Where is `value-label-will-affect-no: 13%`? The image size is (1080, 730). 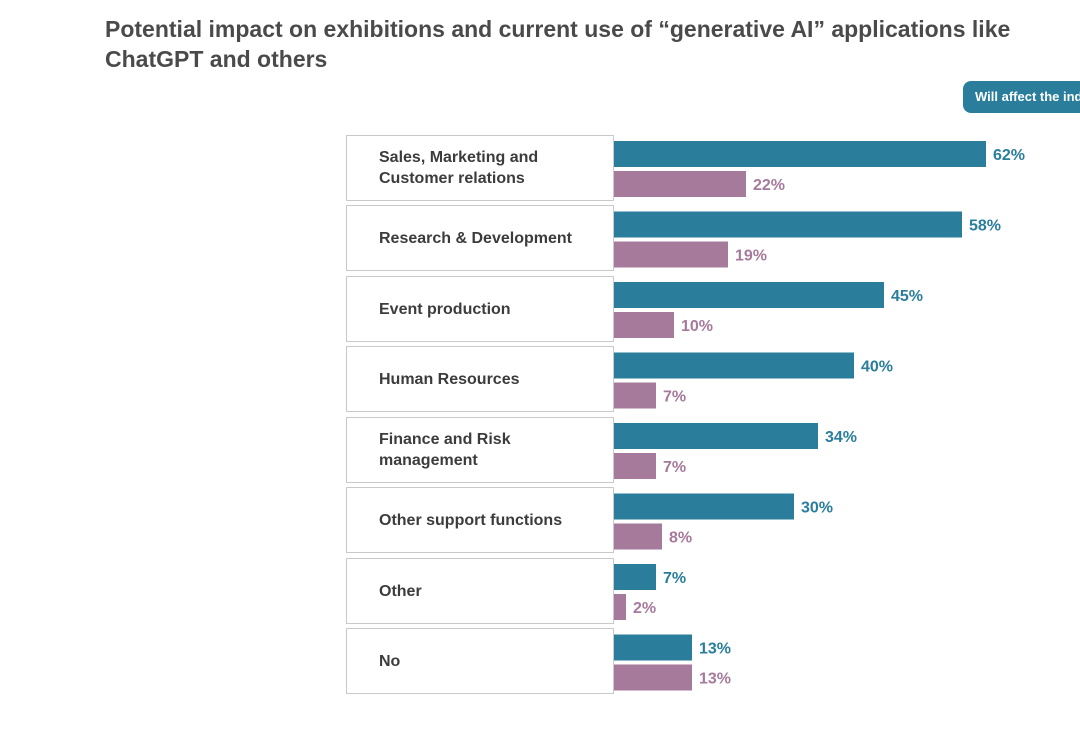
value-label-will-affect-no: 13% is located at coordinates (715, 649).